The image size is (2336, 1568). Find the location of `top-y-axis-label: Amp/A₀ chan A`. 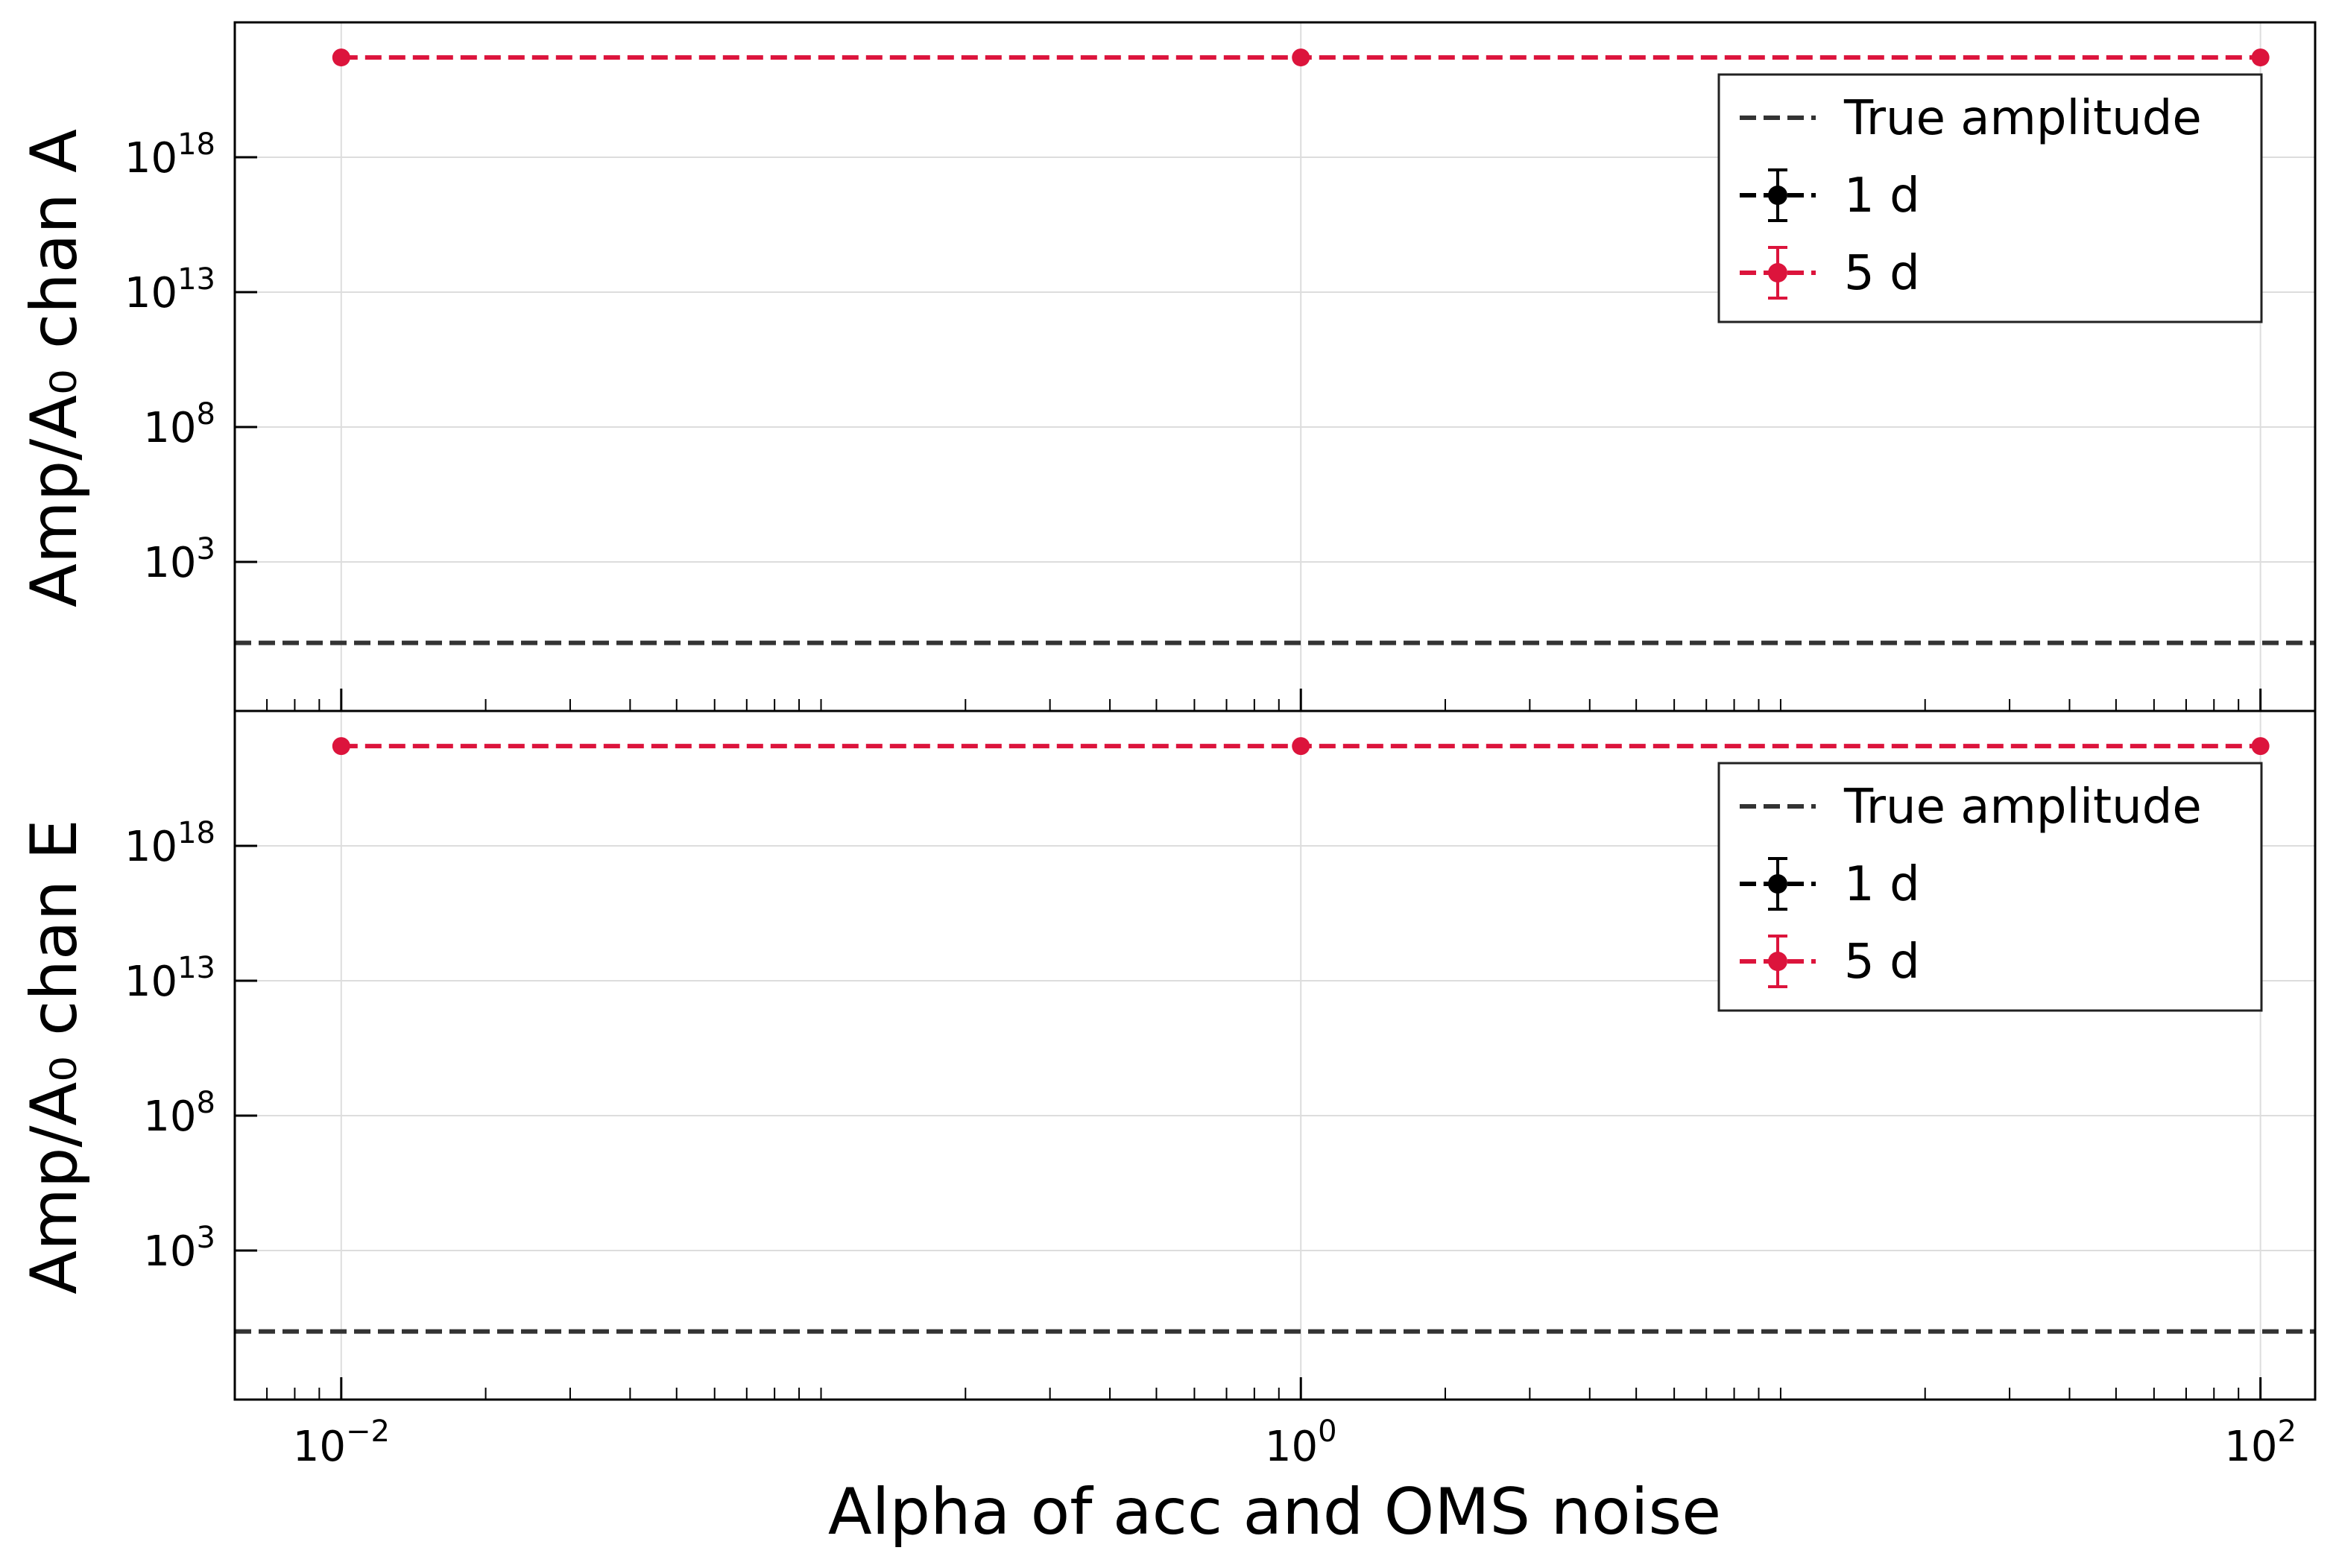

top-y-axis-label: Amp/A₀ chan A is located at coordinates (55, 368).